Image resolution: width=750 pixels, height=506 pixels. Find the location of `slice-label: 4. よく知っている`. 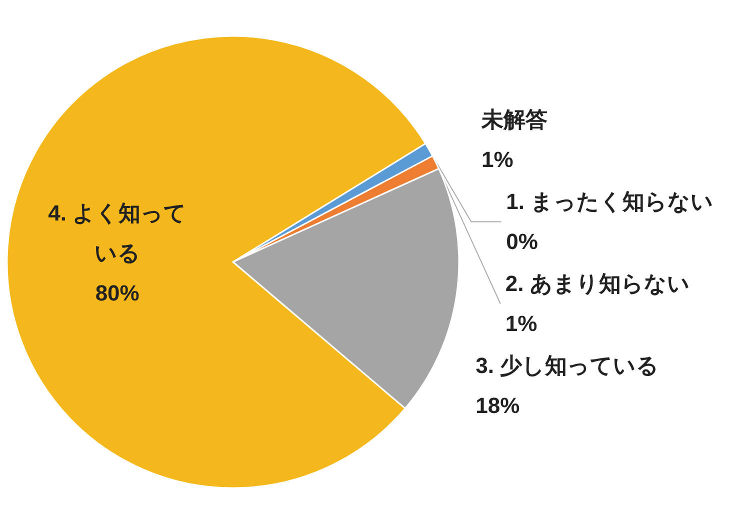

slice-label: 4. よく知っている is located at coordinates (117, 233).